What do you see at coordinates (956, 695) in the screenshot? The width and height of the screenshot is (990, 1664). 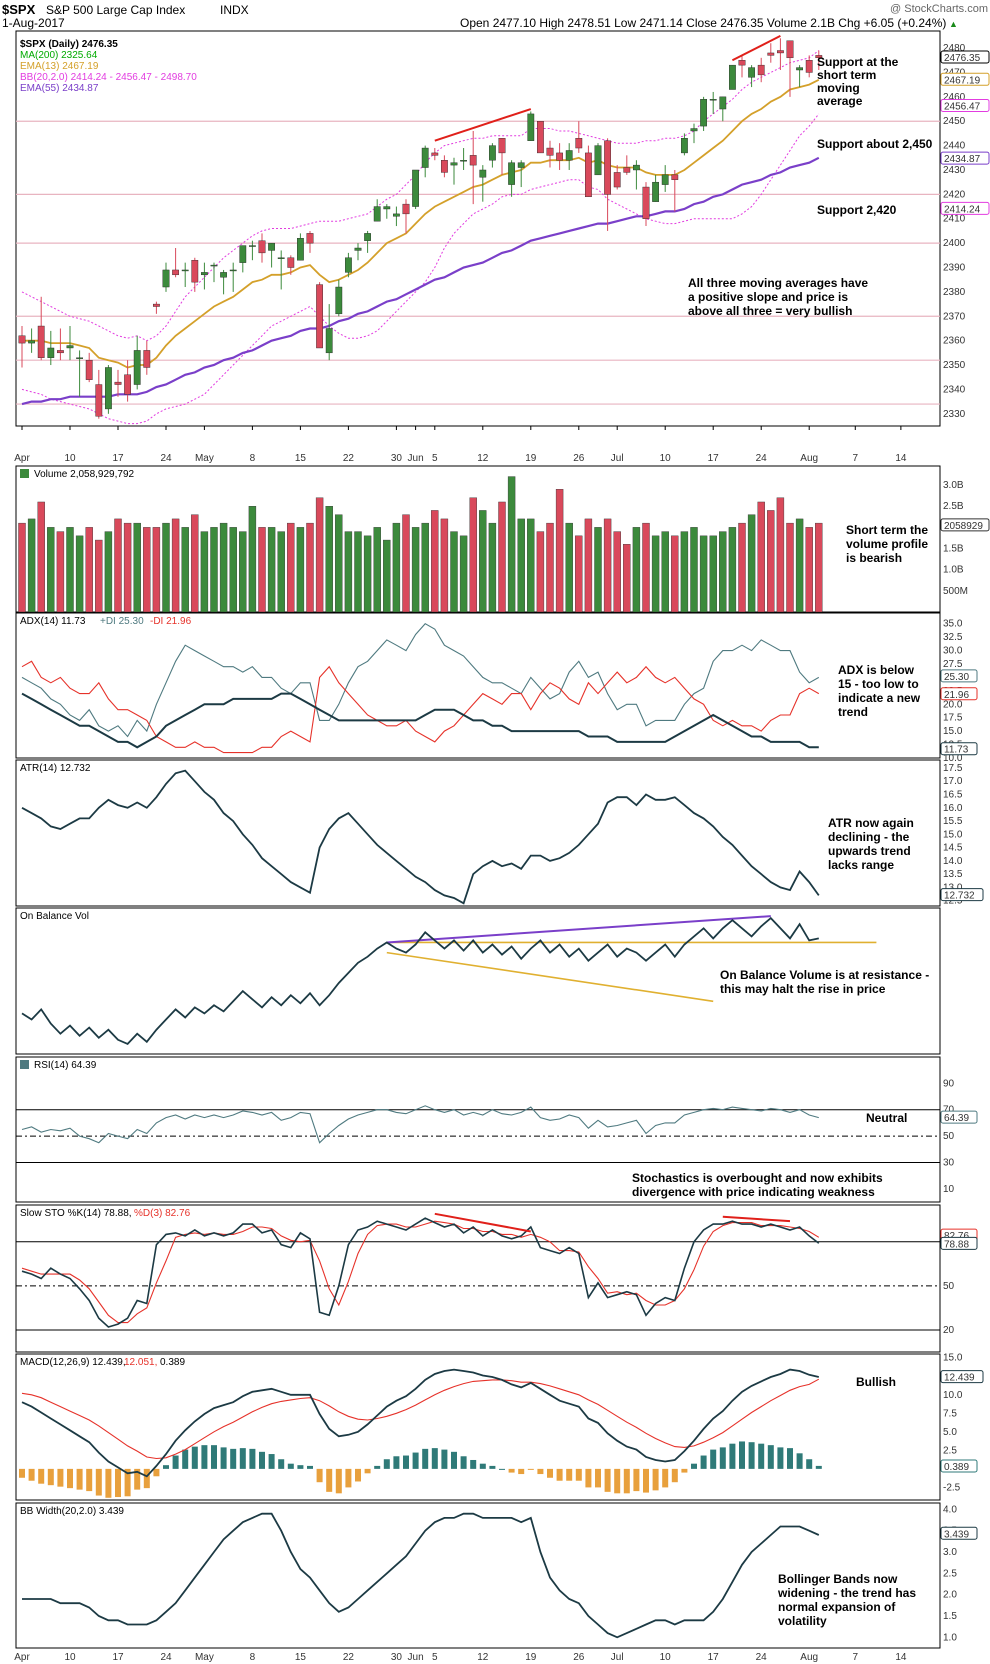 I see `adx-badge: 21.96` at bounding box center [956, 695].